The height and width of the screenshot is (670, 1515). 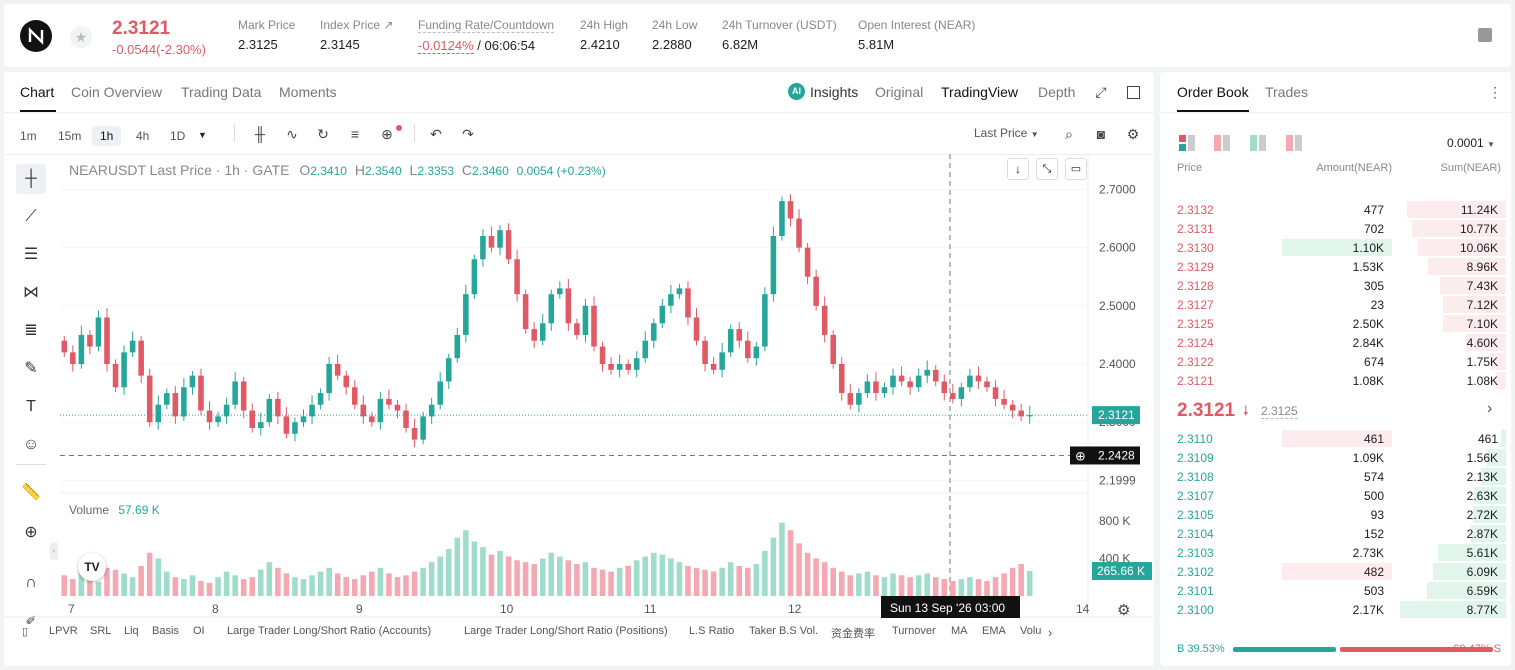 I want to click on view-asks-alt-icon, so click(x=1294, y=143).